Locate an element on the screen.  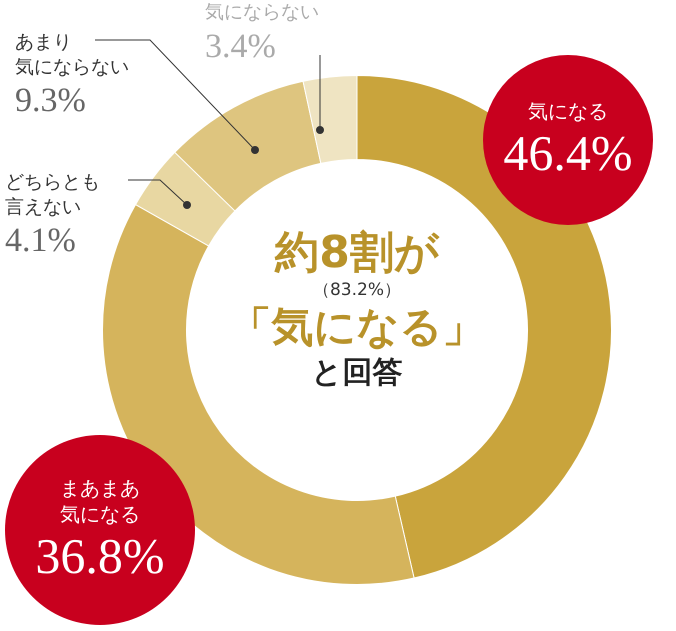
text: と回答 is located at coordinates (357, 373).